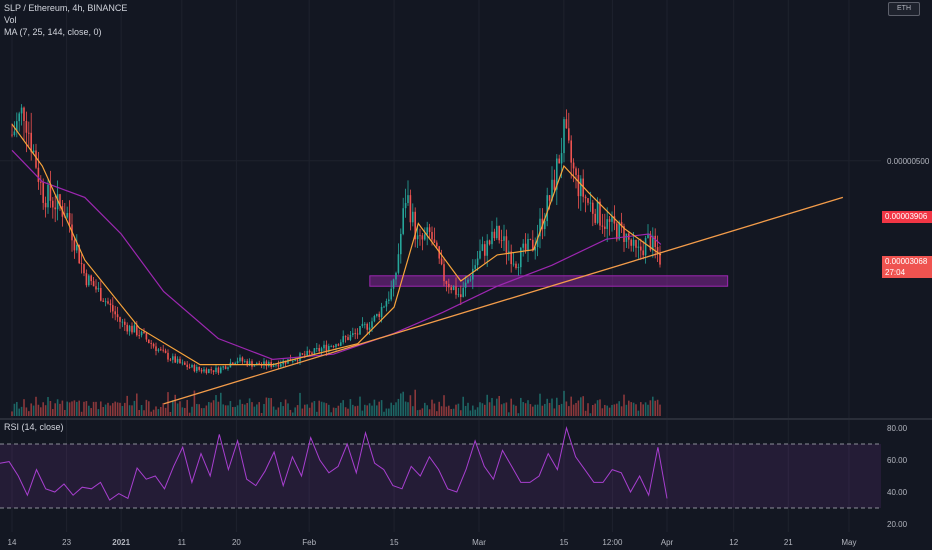  I want to click on symbol-title: SLP / Ethereum, 4h, BINANCE, so click(66, 8).